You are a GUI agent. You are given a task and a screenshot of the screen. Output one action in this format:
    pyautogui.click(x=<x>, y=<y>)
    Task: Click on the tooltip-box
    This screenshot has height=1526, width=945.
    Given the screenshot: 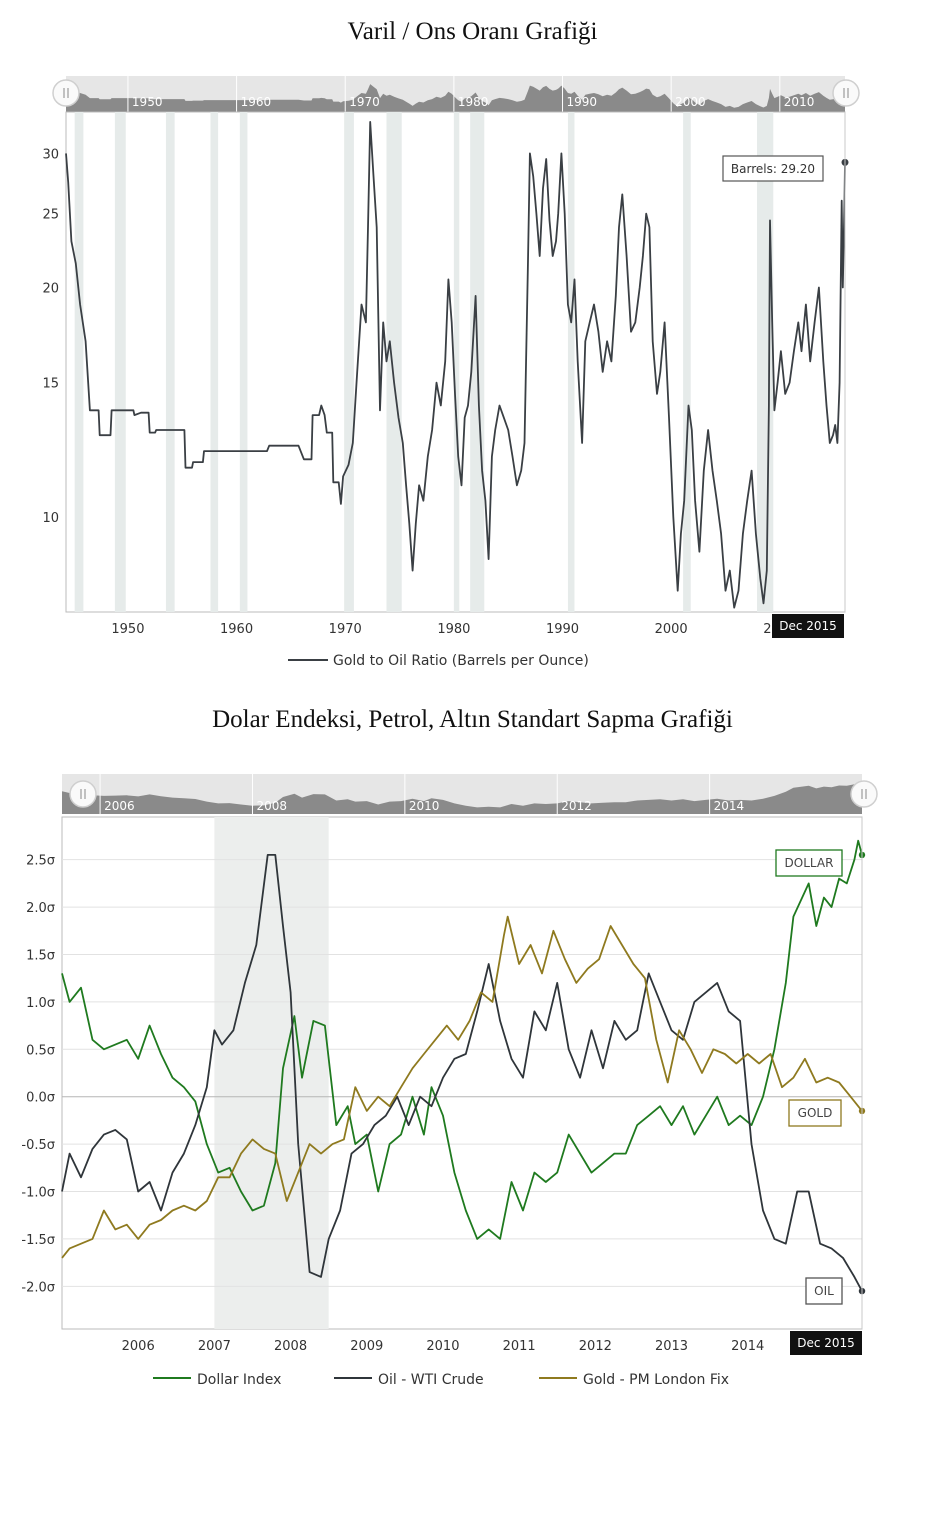 What is the action you would take?
    pyautogui.click(x=773, y=168)
    